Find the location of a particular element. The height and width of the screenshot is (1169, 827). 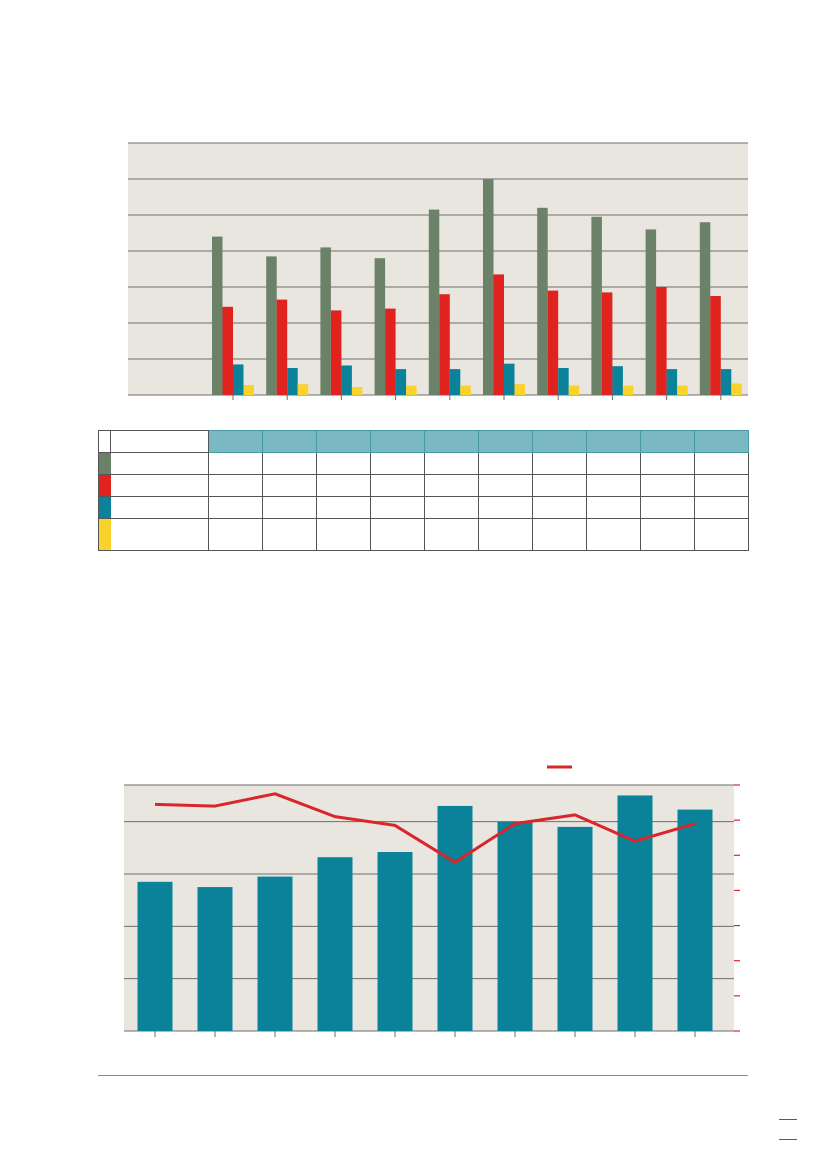

chart-1-bars is located at coordinates (477, 287).